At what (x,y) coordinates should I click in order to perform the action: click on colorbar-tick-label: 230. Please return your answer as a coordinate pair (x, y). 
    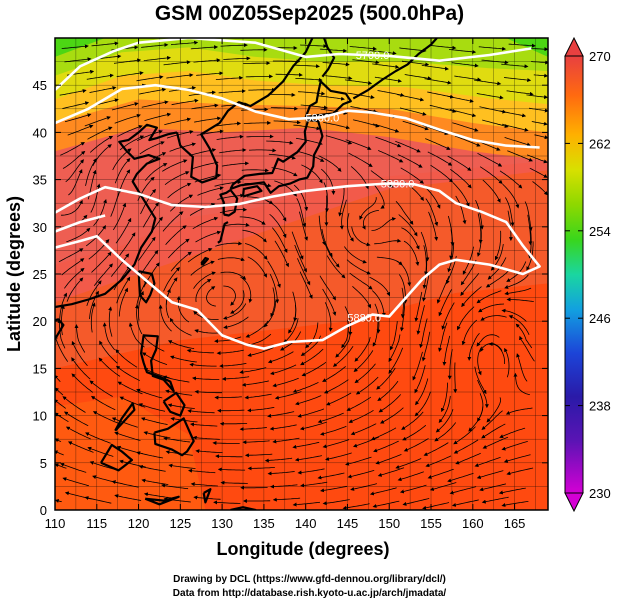
    Looking at the image, I should click on (600, 493).